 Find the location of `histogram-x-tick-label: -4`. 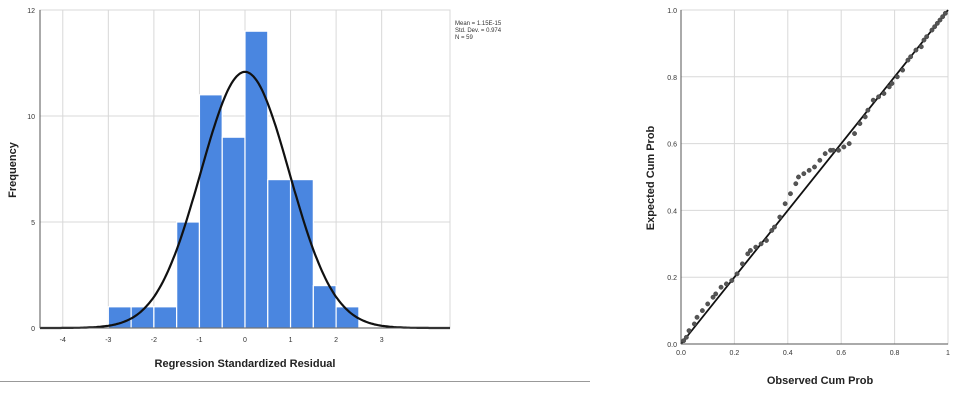

histogram-x-tick-label: -4 is located at coordinates (63, 340).